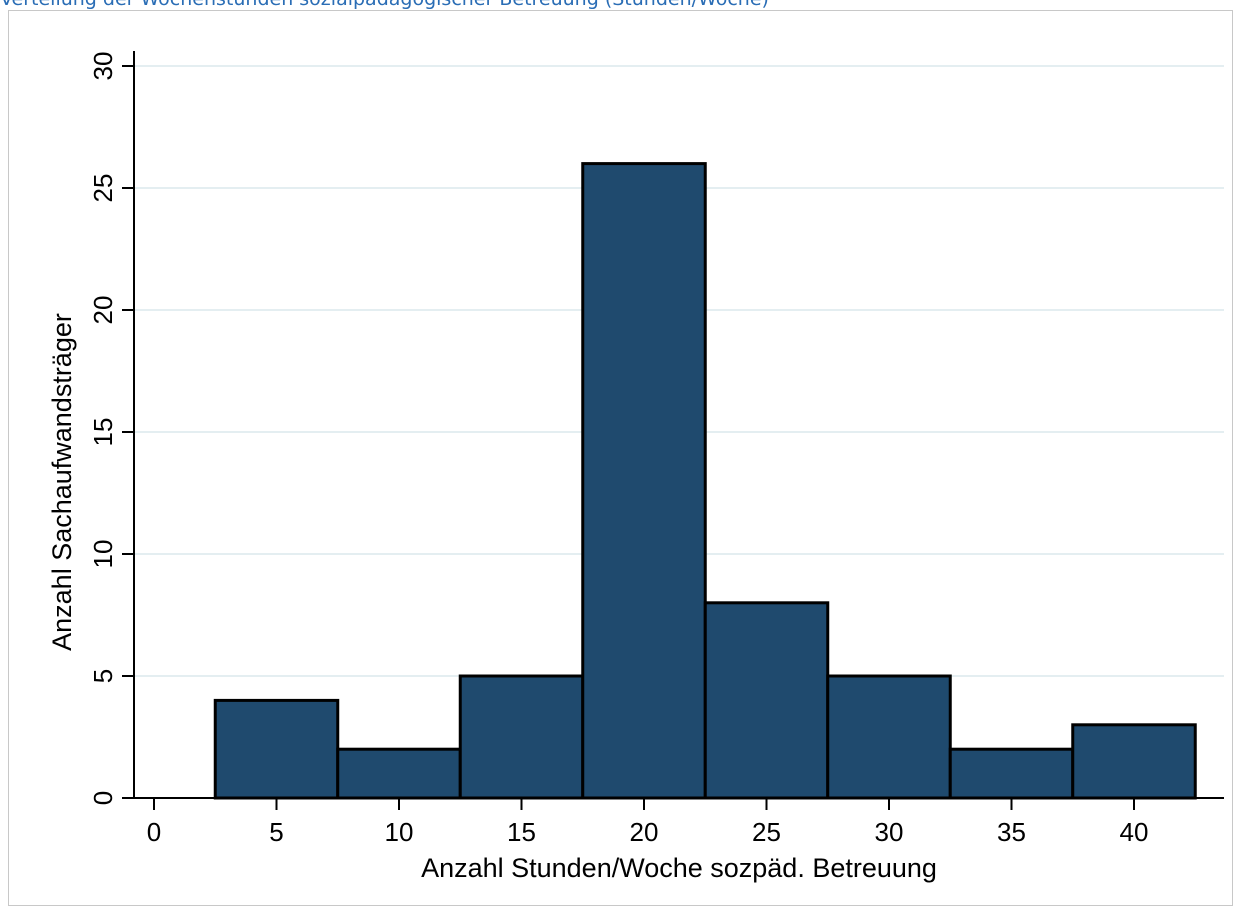 This screenshot has height=912, width=1243. Describe the element at coordinates (103, 66) in the screenshot. I see `y-tick-label: 30` at that location.